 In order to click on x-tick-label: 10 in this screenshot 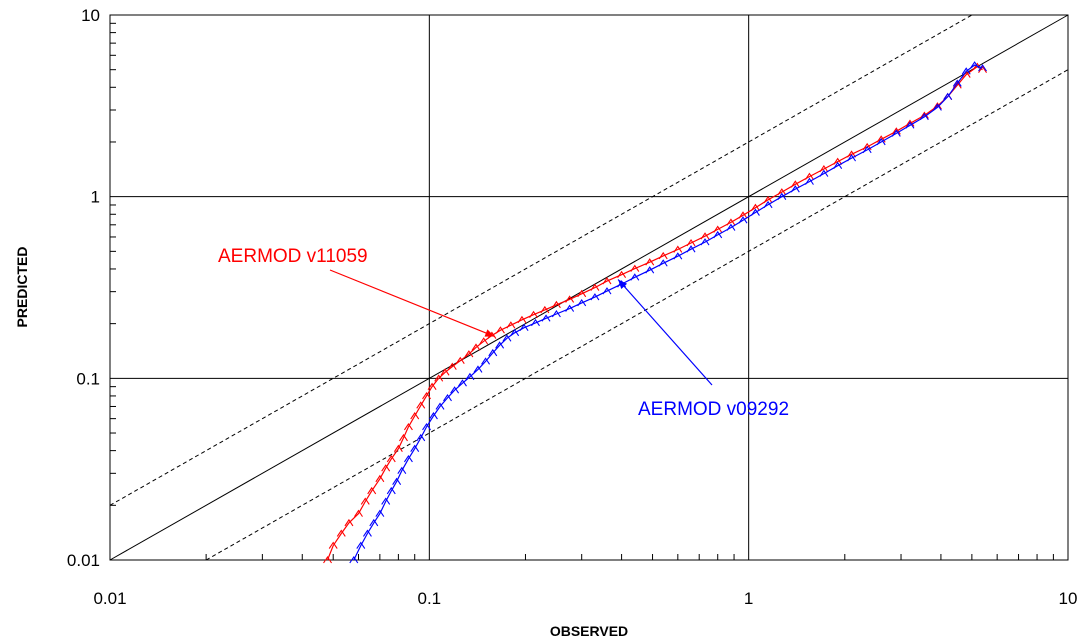, I will do `click(1068, 598)`.